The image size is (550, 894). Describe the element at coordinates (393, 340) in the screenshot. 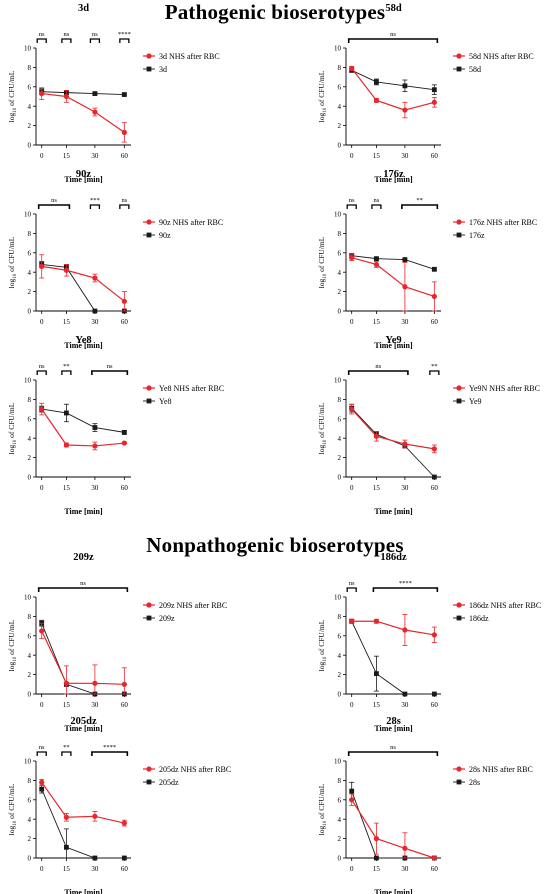

I see `chart-title: Ye9` at that location.